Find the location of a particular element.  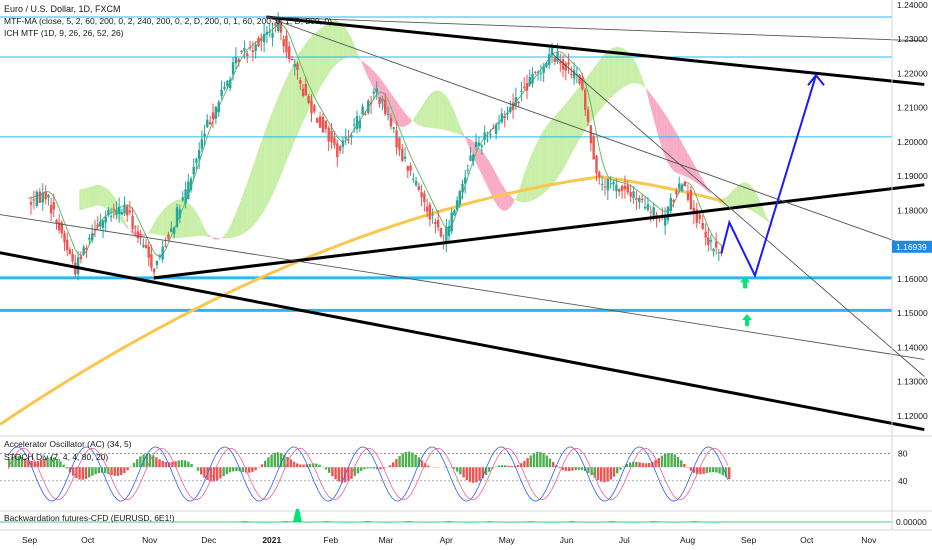

time-tick-label: Aug is located at coordinates (687, 540).